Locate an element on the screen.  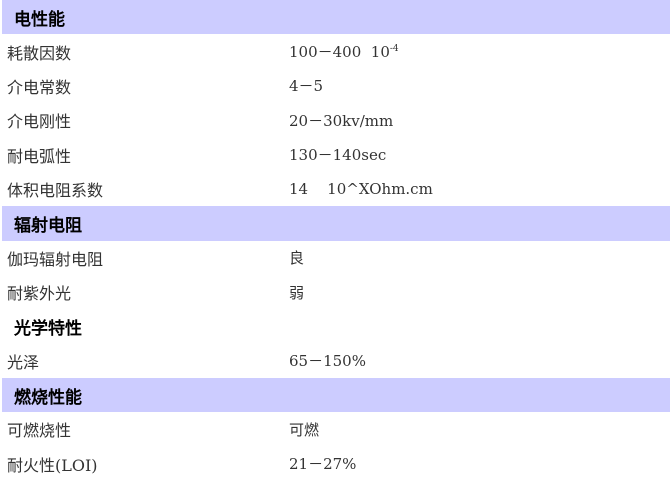
property-name: 耗散因数 is located at coordinates (39, 53).